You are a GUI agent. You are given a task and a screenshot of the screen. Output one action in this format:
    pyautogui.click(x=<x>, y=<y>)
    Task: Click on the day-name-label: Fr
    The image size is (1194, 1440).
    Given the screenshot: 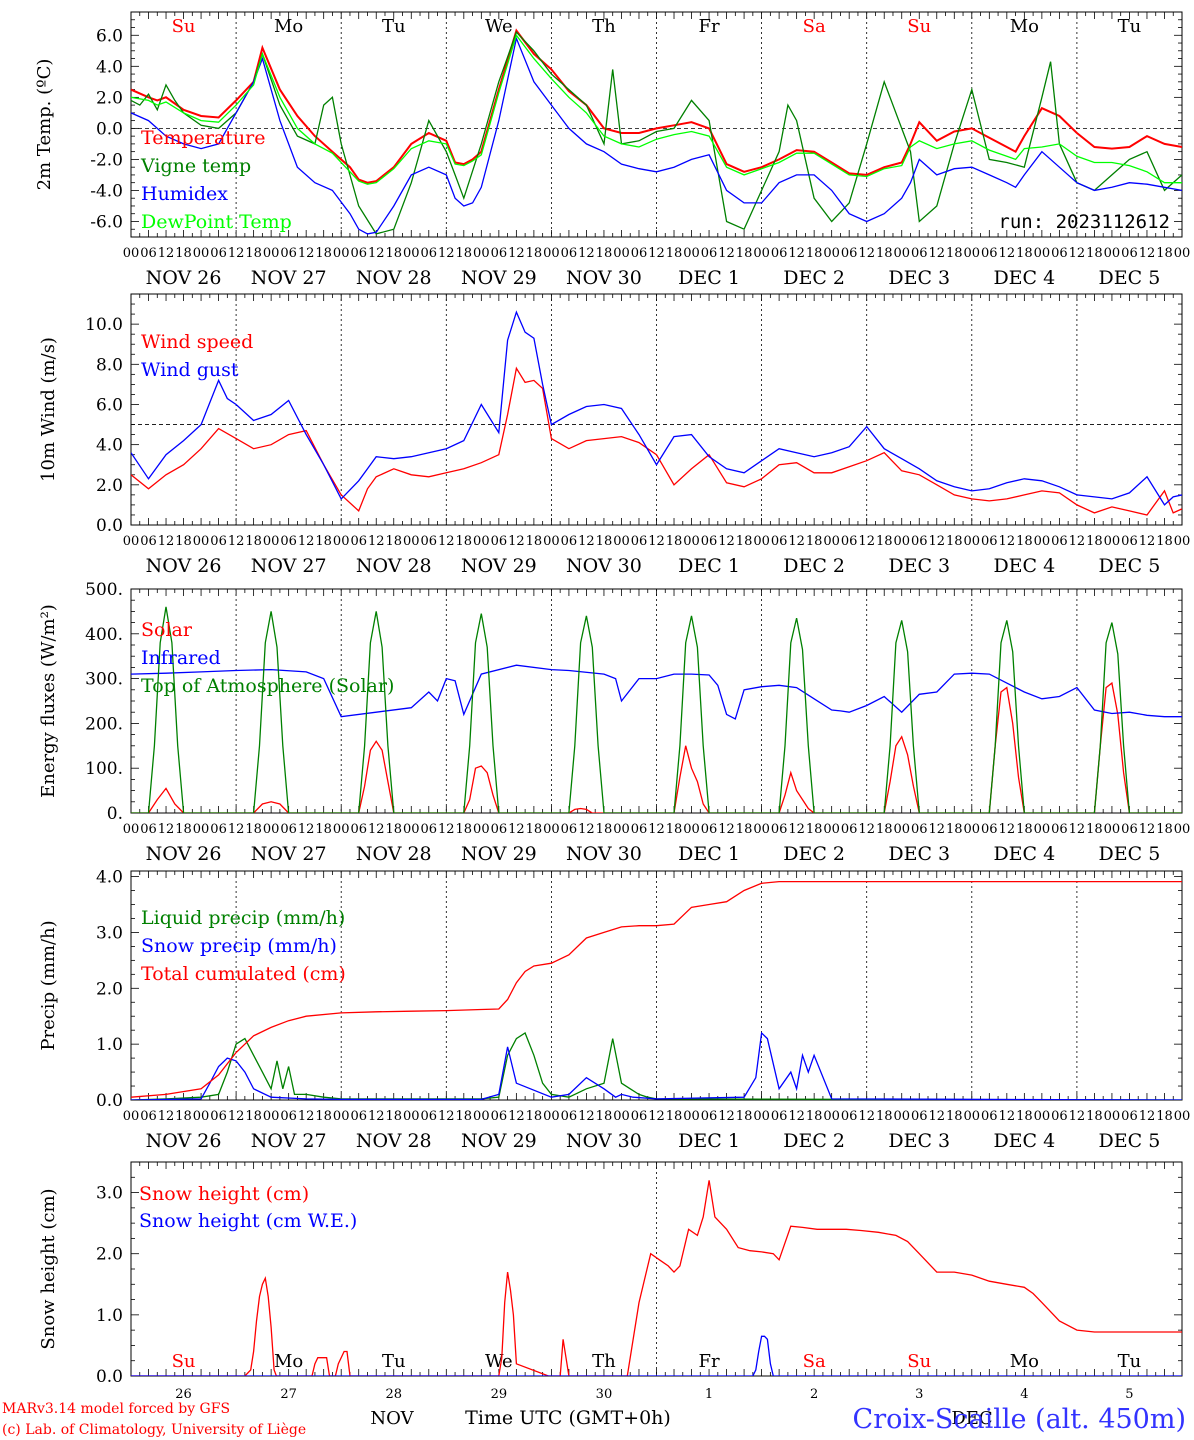 What is the action you would take?
    pyautogui.click(x=709, y=26)
    